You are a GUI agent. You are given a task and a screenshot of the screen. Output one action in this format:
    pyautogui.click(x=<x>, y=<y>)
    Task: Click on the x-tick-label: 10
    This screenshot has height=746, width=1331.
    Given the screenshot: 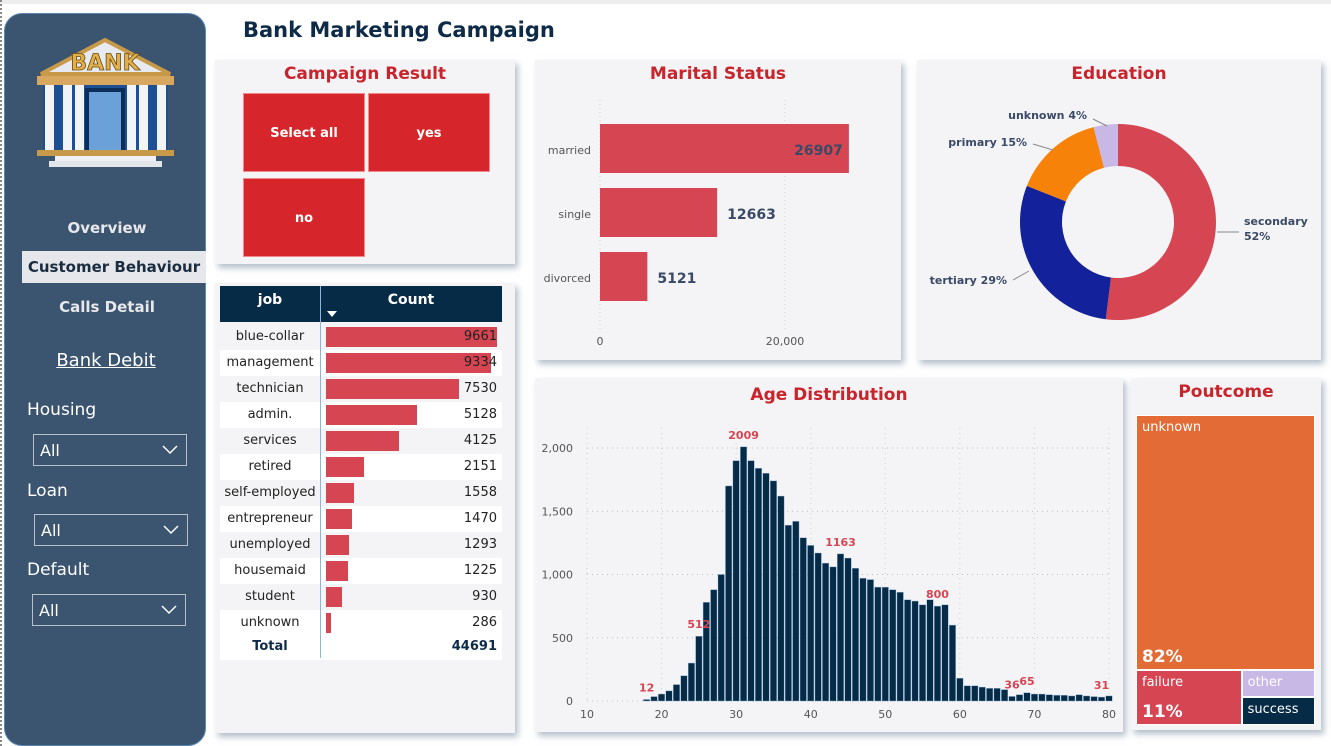 What is the action you would take?
    pyautogui.click(x=587, y=714)
    